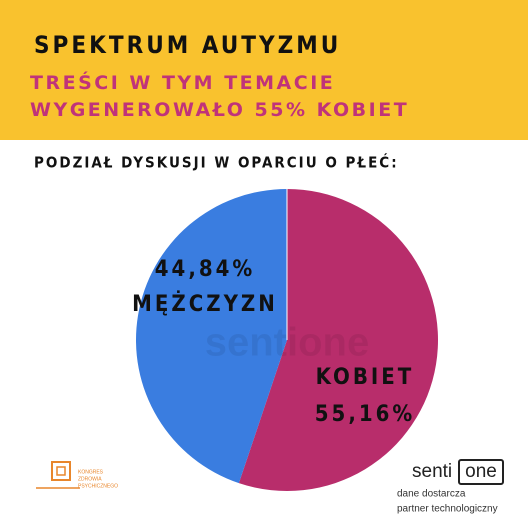 The height and width of the screenshot is (517, 528). I want to click on category-label: MĘŻCZYZN, so click(205, 304).